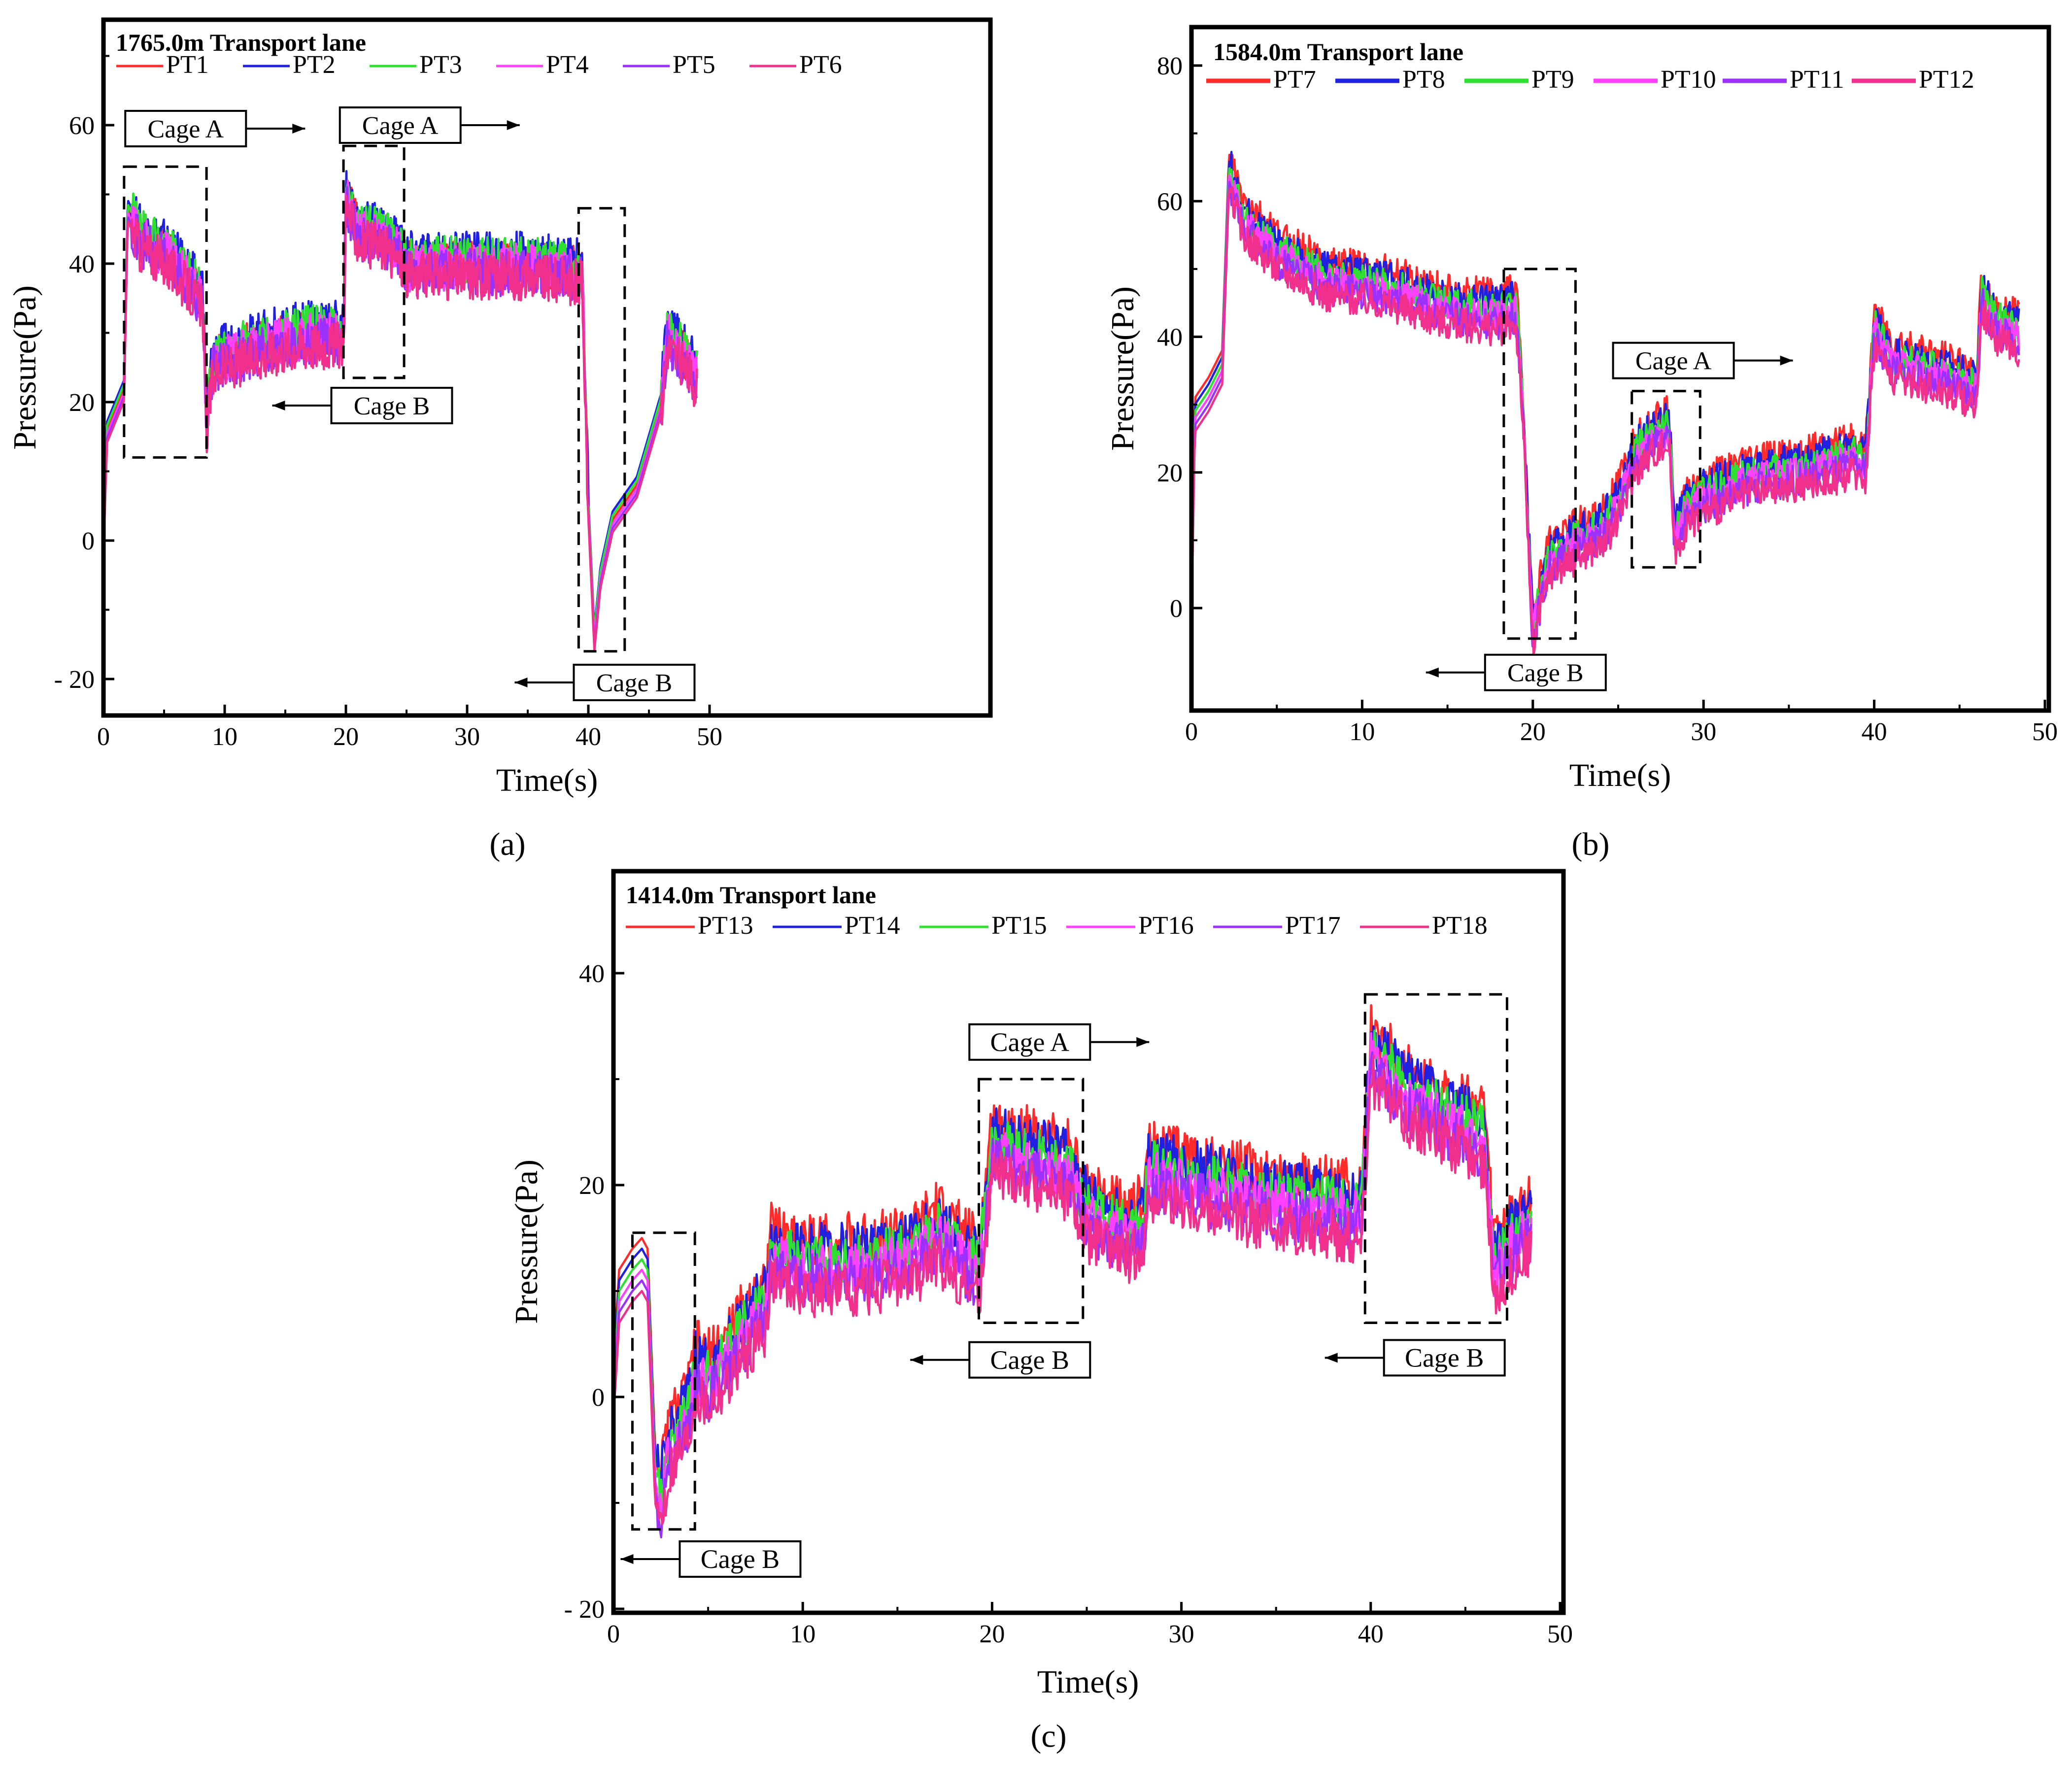 The height and width of the screenshot is (1768, 2072). What do you see at coordinates (1313, 926) in the screenshot?
I see `legend-label-pt17: PT17` at bounding box center [1313, 926].